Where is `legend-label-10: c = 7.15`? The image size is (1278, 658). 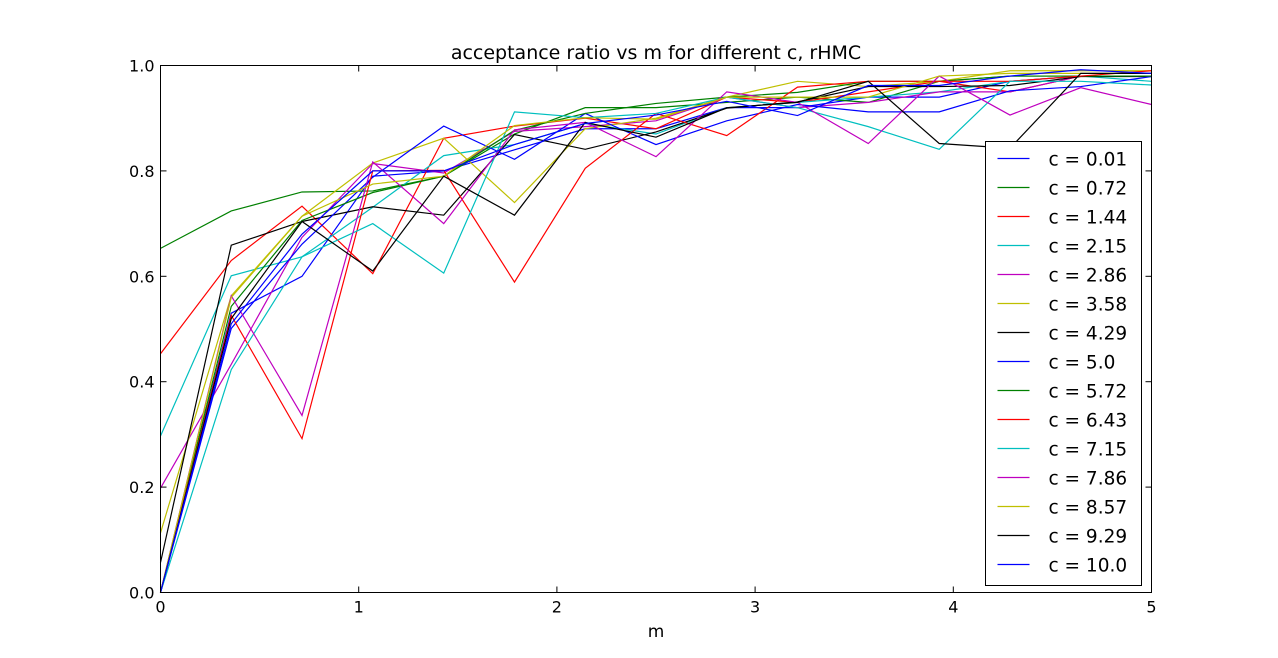 legend-label-10: c = 7.15 is located at coordinates (1088, 450).